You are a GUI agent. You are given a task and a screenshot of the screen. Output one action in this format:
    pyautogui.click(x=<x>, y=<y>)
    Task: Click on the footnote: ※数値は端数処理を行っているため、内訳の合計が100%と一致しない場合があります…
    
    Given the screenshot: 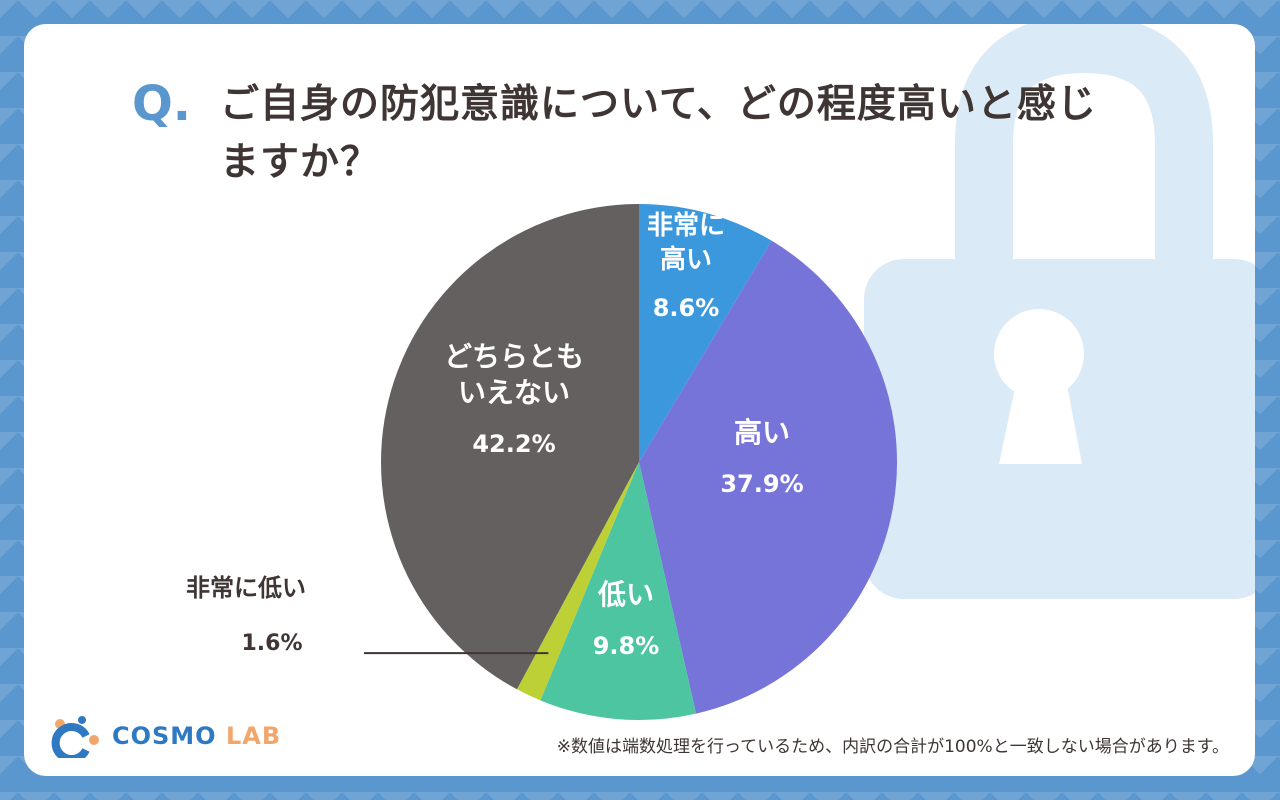 What is the action you would take?
    pyautogui.click(x=892, y=747)
    